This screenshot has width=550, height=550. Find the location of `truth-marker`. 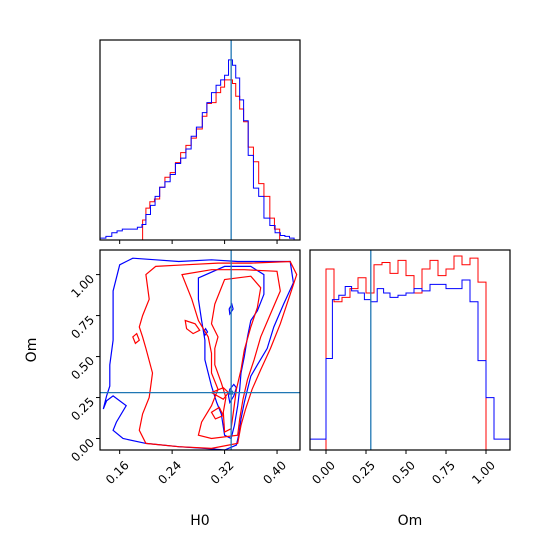

truth-marker is located at coordinates (231, 392).